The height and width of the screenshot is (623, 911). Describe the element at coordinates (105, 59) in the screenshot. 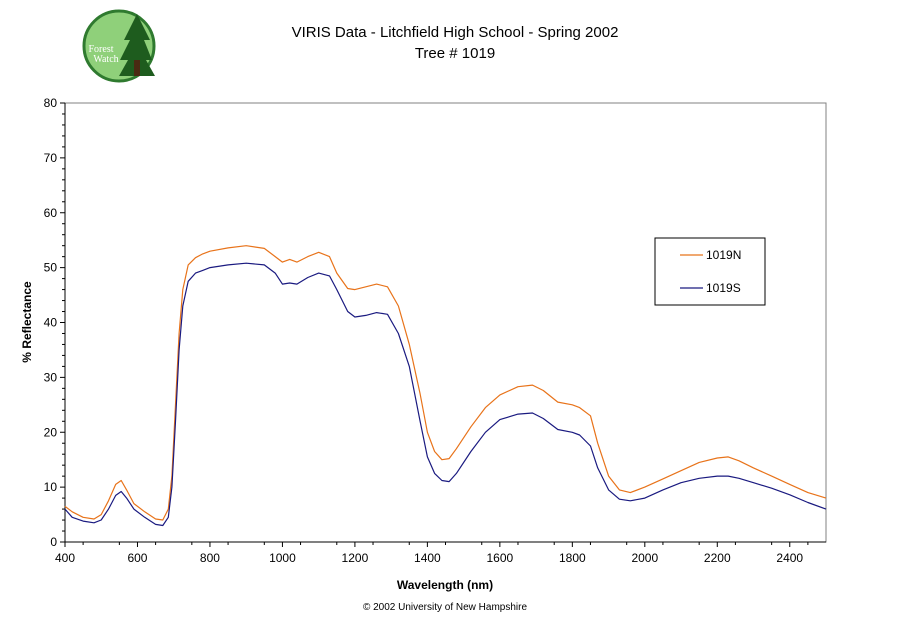

I see `logo-text-line2: Watch` at that location.